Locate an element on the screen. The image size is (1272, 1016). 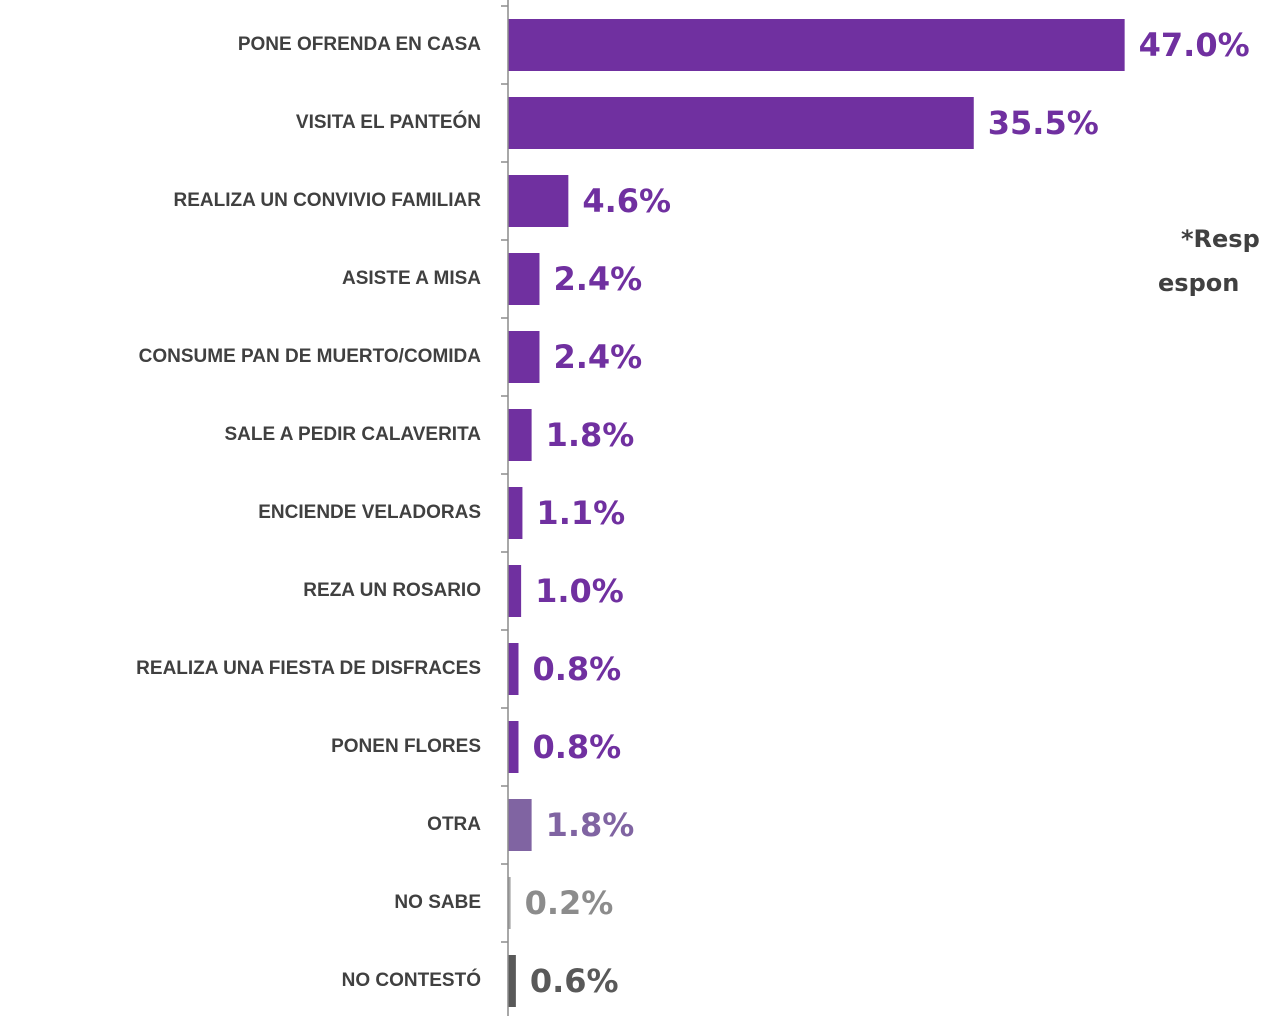
category-label: PONE OFRENDA EN CASA is located at coordinates (359, 44).